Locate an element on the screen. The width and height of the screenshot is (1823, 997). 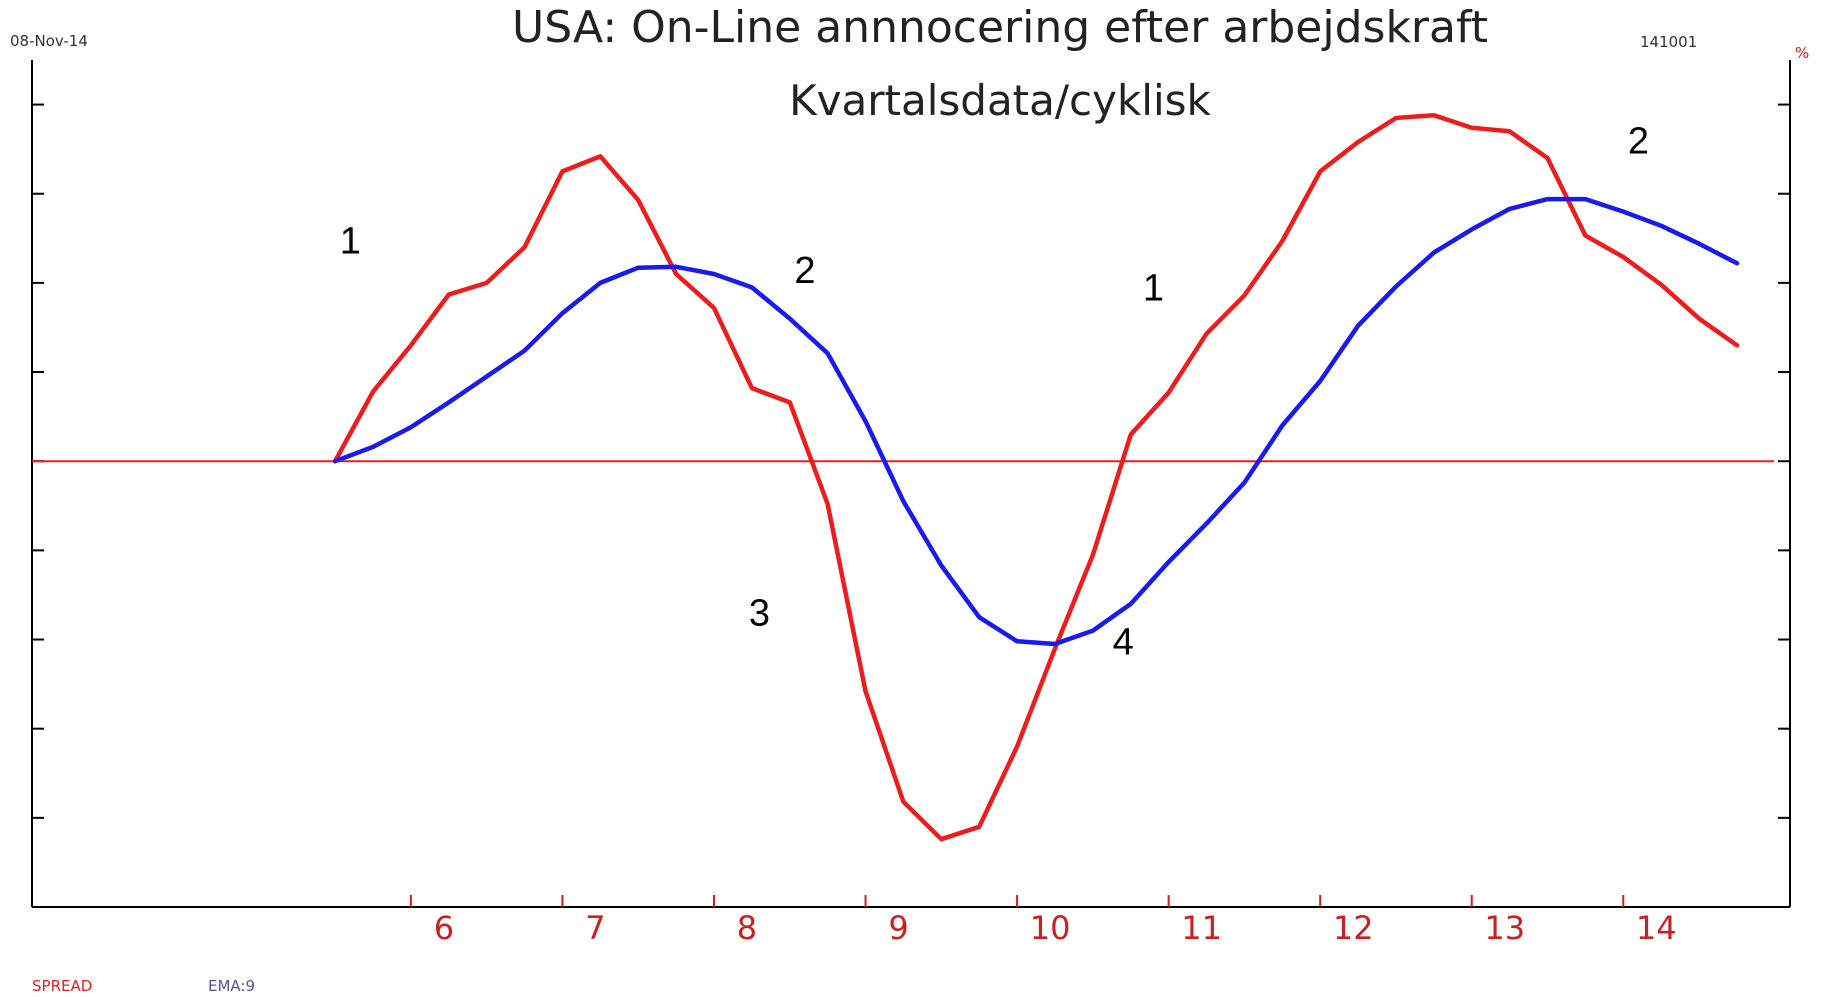
legend-item-ema: EMA:9 is located at coordinates (231, 986).